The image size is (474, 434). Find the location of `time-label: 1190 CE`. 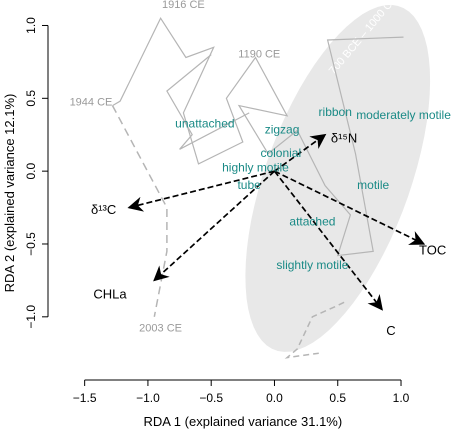

time-label: 1190 CE is located at coordinates (259, 55).